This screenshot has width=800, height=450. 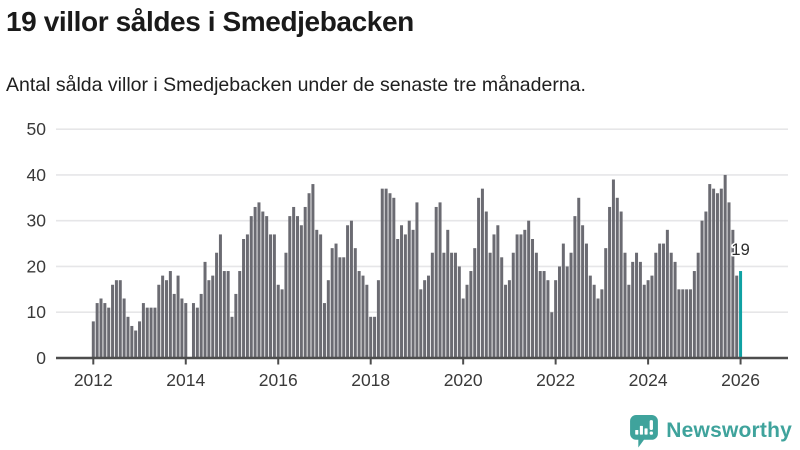 What do you see at coordinates (740, 250) in the screenshot?
I see `last-value-label: 19` at bounding box center [740, 250].